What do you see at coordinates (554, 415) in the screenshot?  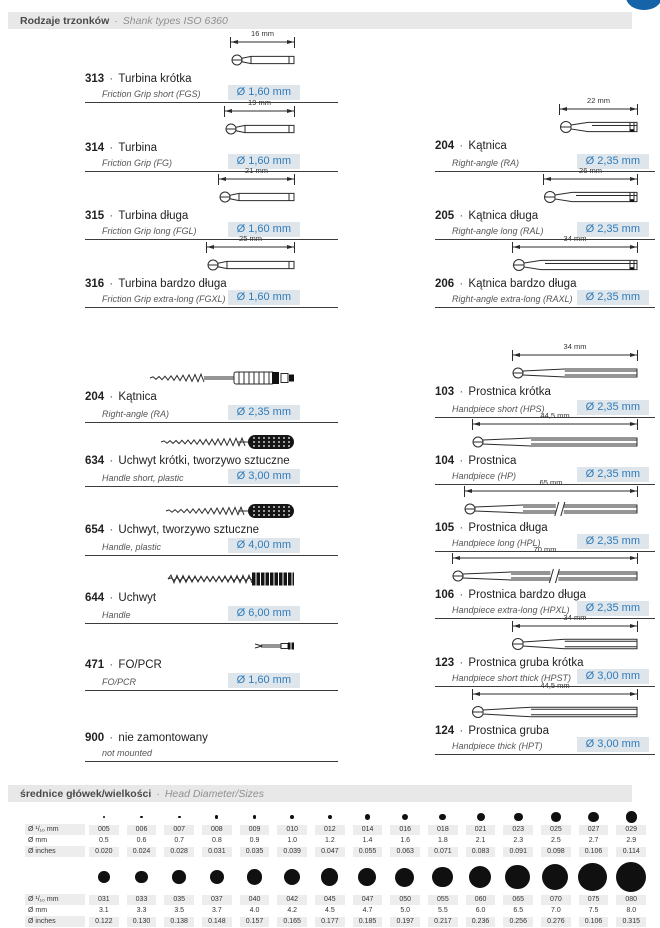 I see `svg-text: 44,5 mm` at bounding box center [554, 415].